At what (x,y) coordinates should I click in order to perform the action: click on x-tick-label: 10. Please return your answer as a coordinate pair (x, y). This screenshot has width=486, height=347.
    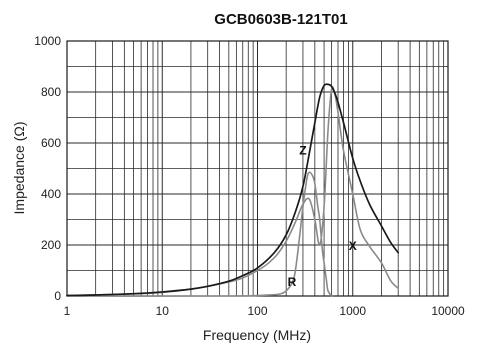
    Looking at the image, I should click on (163, 311).